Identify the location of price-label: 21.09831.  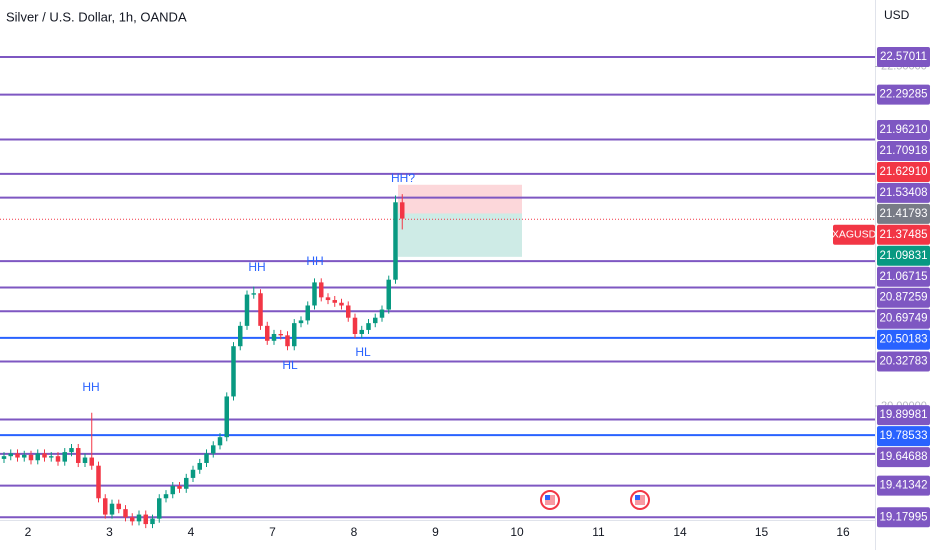
(904, 256).